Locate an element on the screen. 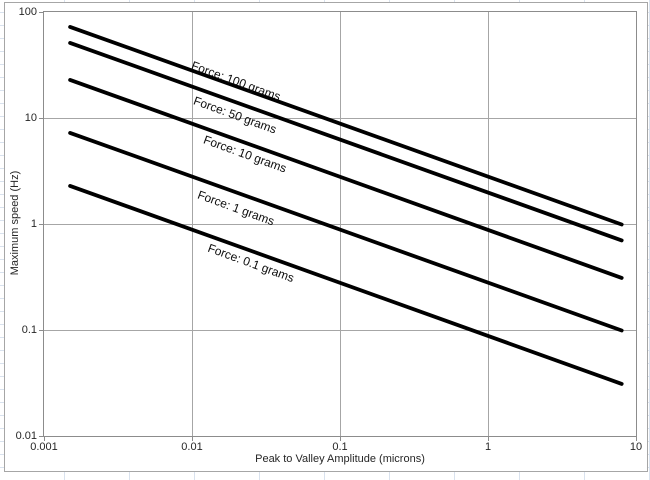 This screenshot has height=480, width=650. y-tick-label: 1 is located at coordinates (33, 224).